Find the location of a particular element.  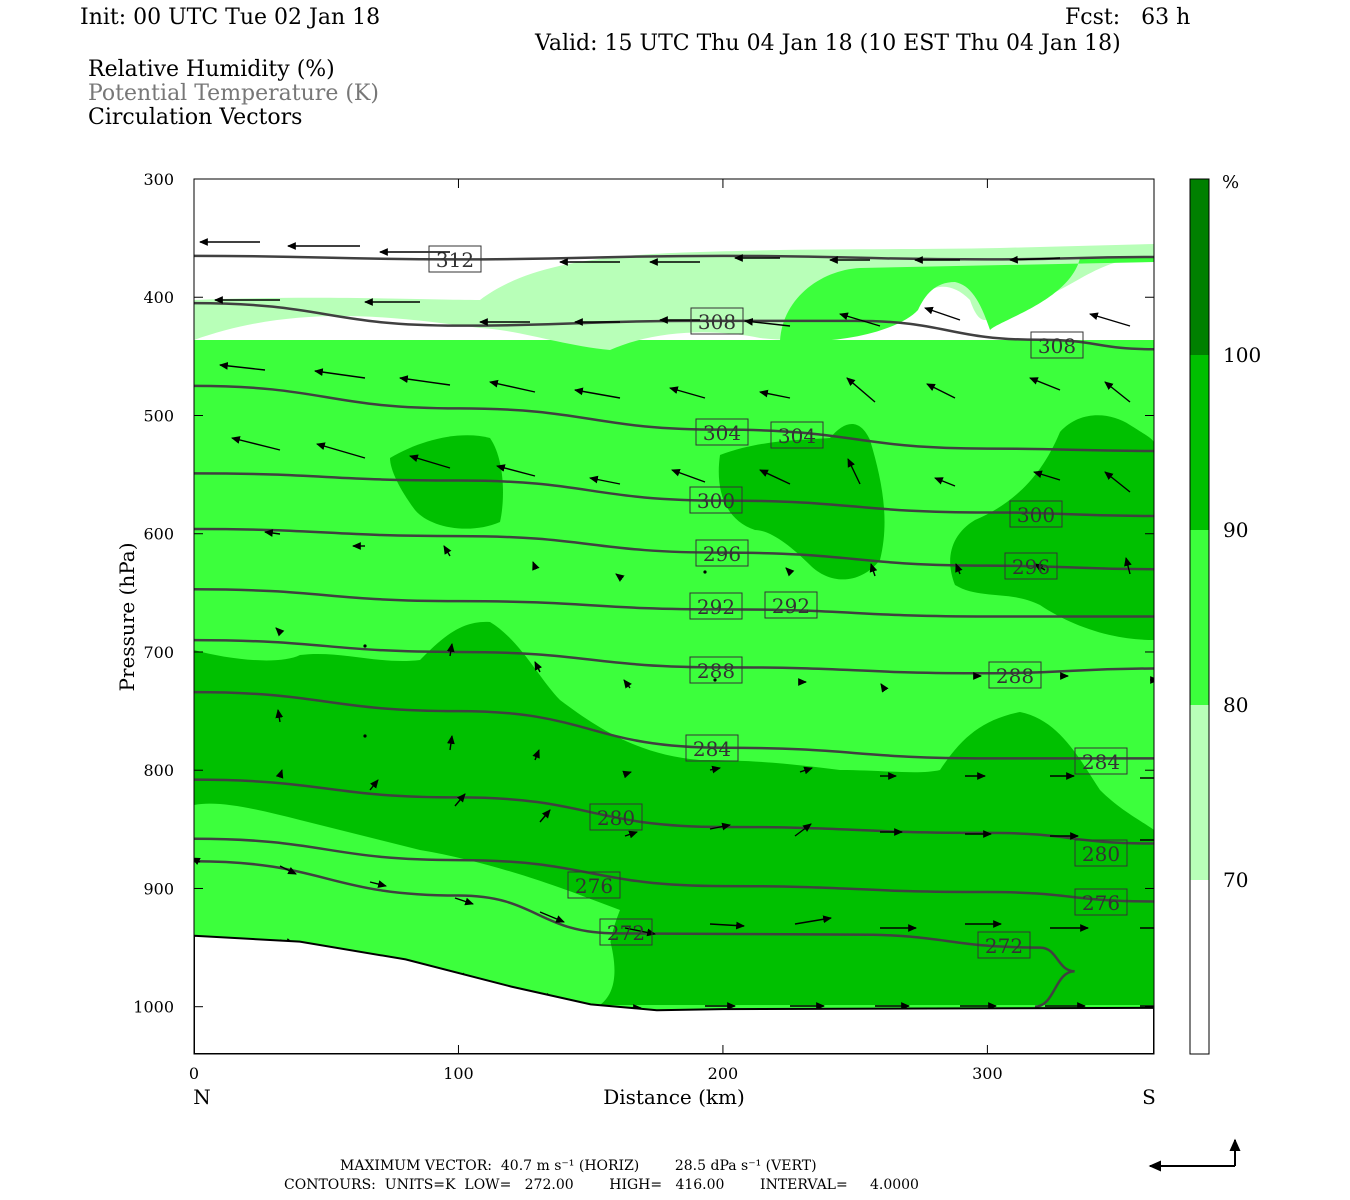

colorbar-label-80: 80 is located at coordinates (1235, 705).